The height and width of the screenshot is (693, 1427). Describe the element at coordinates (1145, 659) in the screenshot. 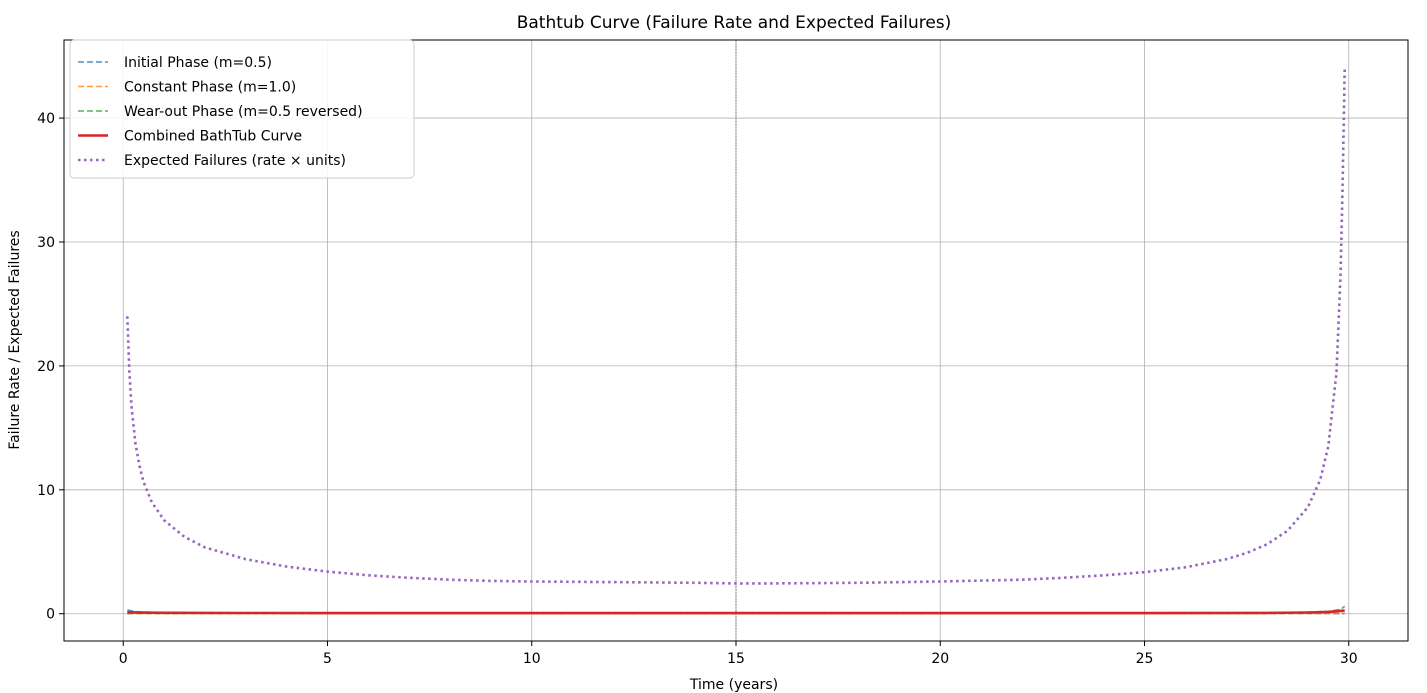

I see `x-tick-label: 25` at that location.